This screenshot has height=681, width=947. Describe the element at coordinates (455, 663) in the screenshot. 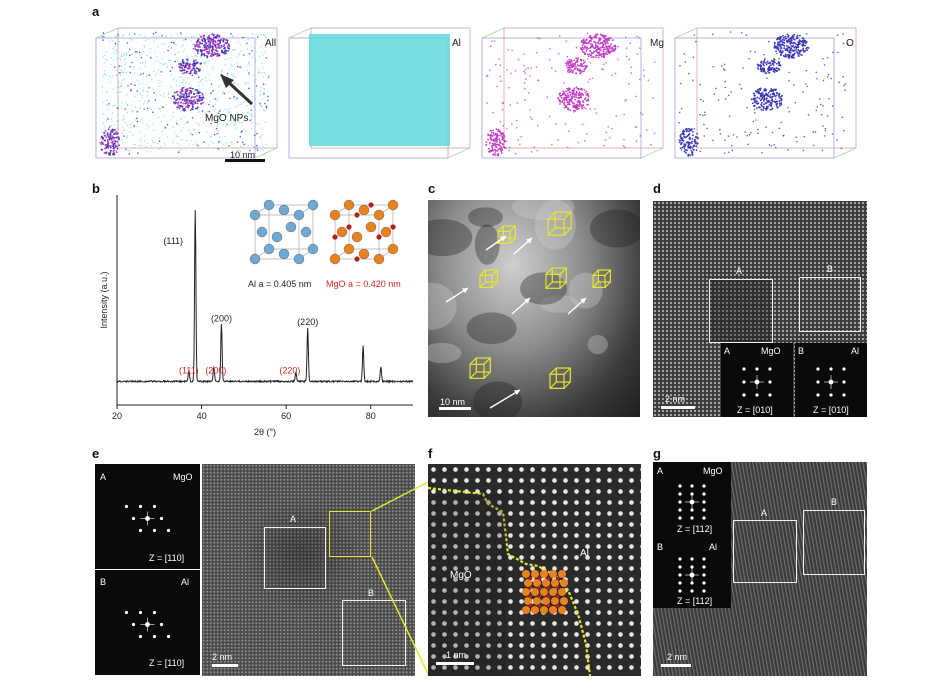

I see `scalebar-f` at that location.